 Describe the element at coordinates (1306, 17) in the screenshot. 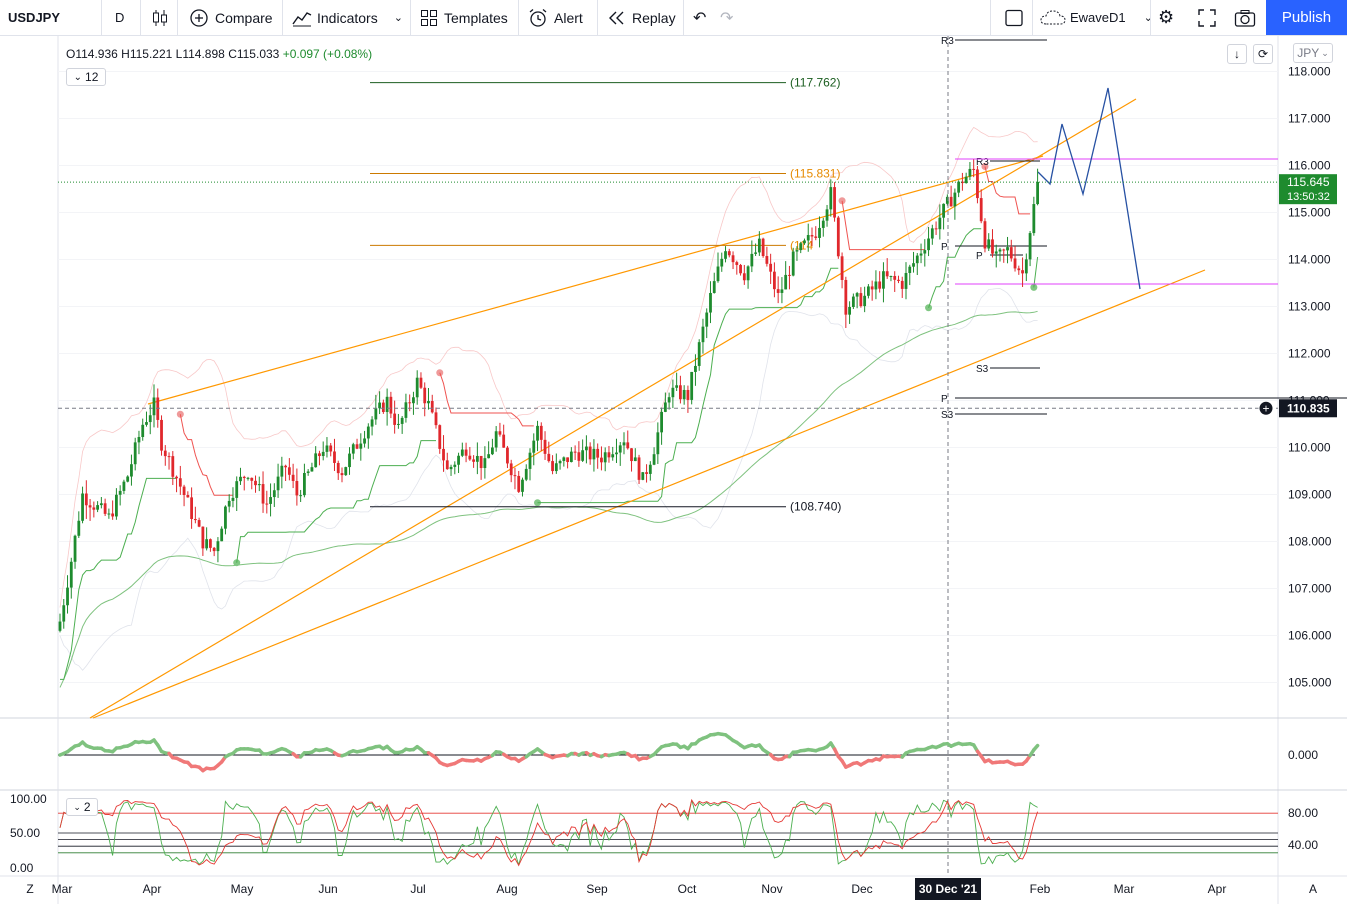

I see `publish-button: Publish` at that location.